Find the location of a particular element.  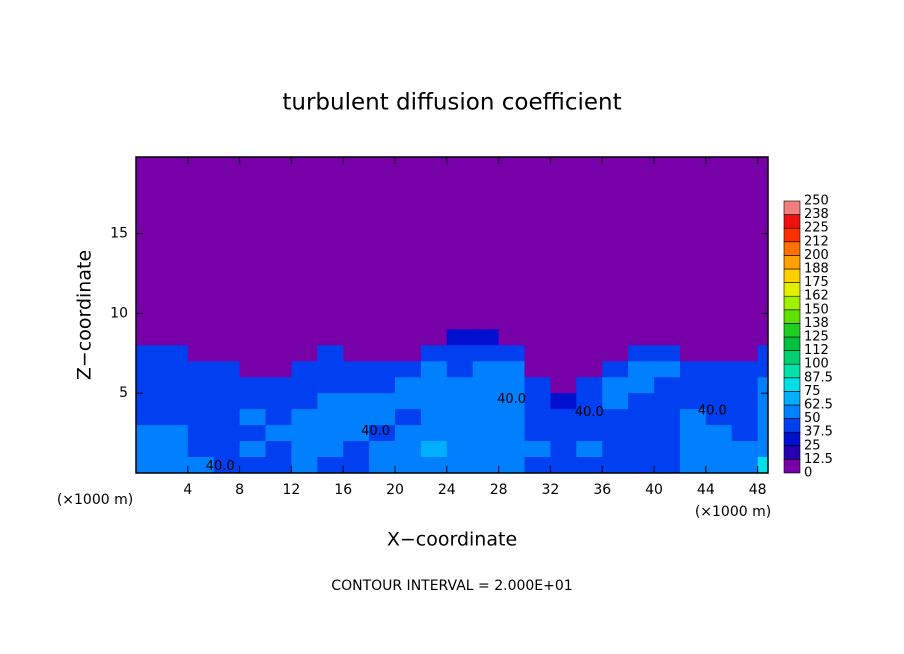

colorbar-label: 0 is located at coordinates (808, 473).